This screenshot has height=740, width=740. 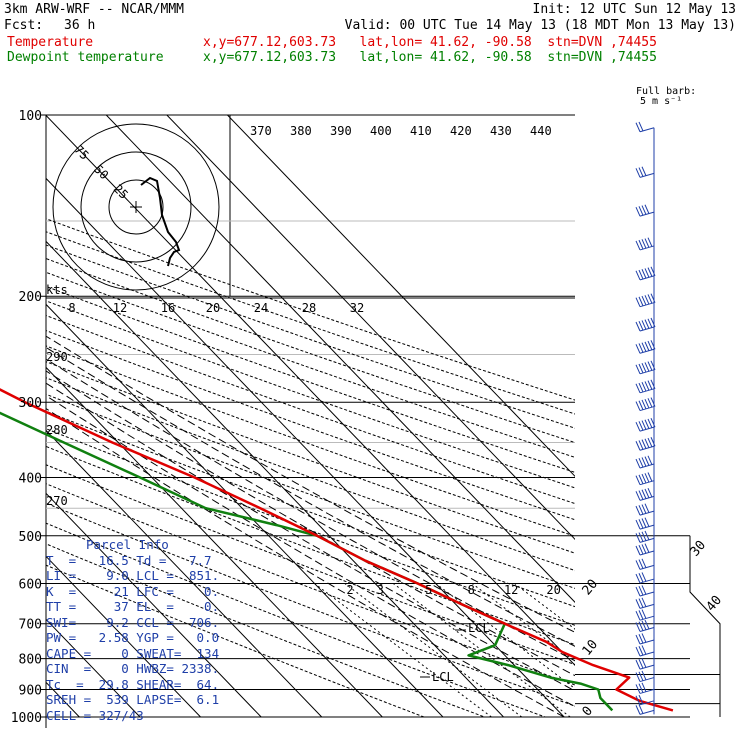 What do you see at coordinates (129, 560) in the screenshot?
I see `parcel-info-row: T = 16.5 Td = 7.7` at bounding box center [129, 560].